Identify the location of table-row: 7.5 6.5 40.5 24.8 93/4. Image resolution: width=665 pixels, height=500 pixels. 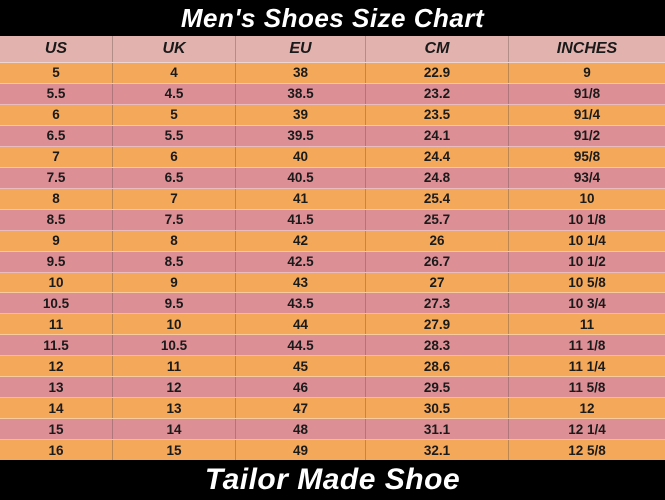
(332, 178).